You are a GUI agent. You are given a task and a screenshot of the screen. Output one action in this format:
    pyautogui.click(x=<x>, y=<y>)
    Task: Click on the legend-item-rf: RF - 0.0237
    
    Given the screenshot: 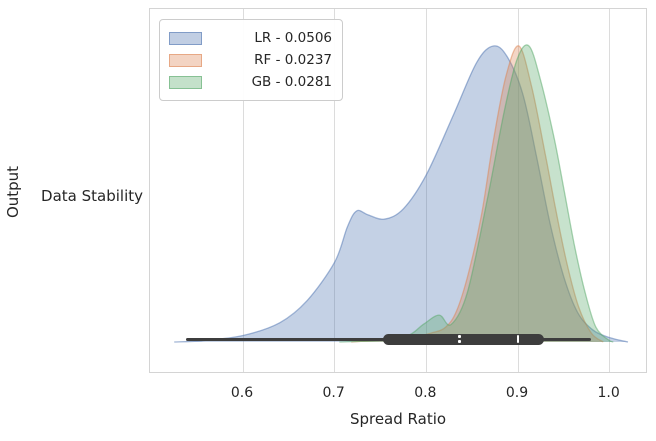 What is the action you would take?
    pyautogui.click(x=250, y=60)
    